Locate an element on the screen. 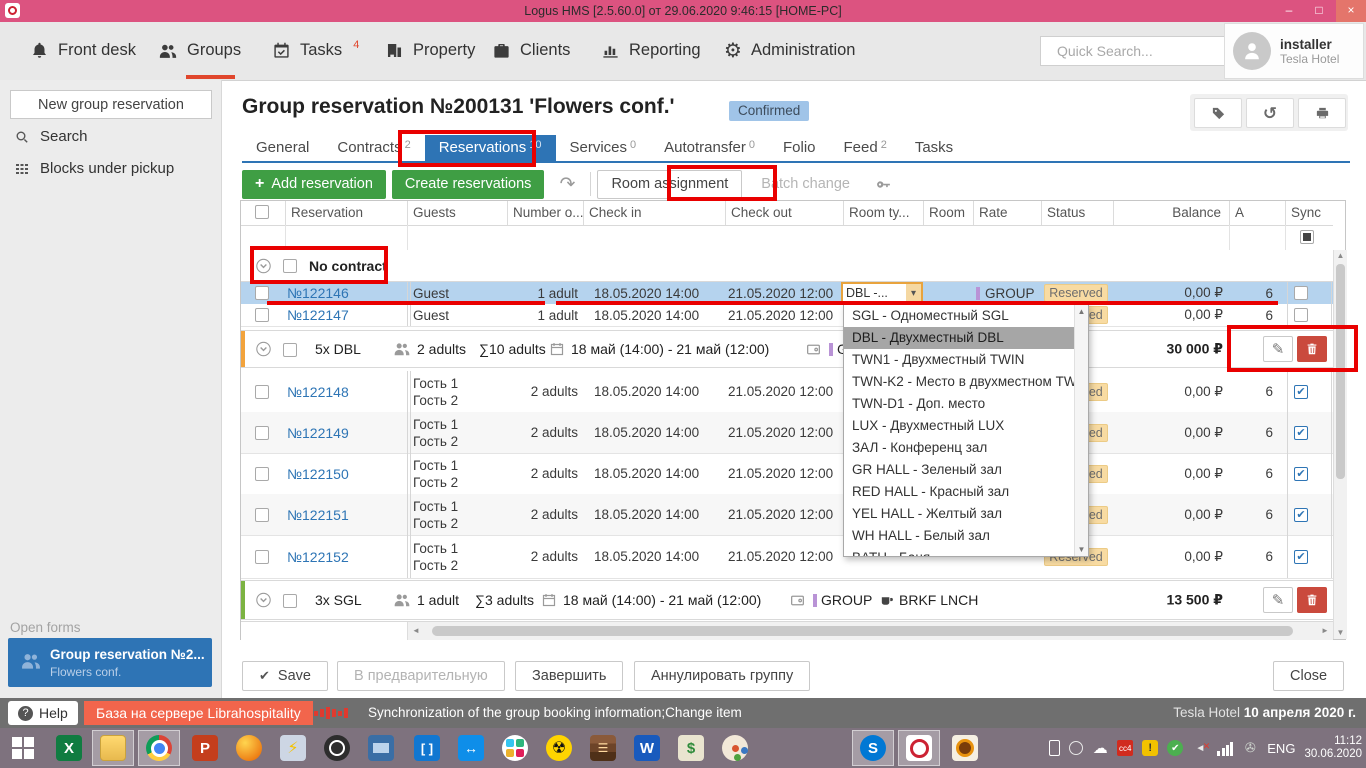 This screenshot has height=768, width=1366. room-type-option: YEL HALL - Желтый зал is located at coordinates (927, 513).